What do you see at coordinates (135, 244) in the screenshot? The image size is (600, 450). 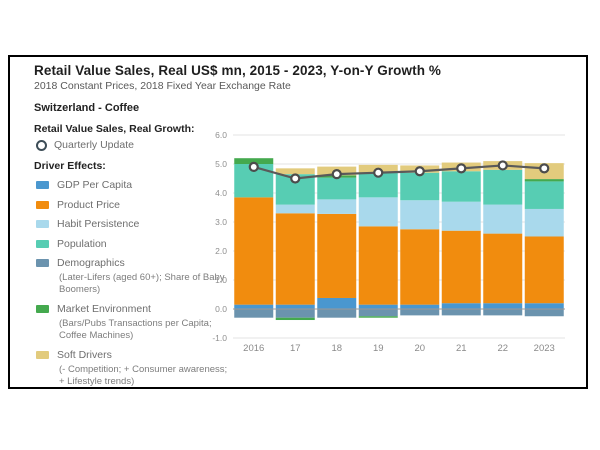 I see `legend-item: Population` at bounding box center [135, 244].